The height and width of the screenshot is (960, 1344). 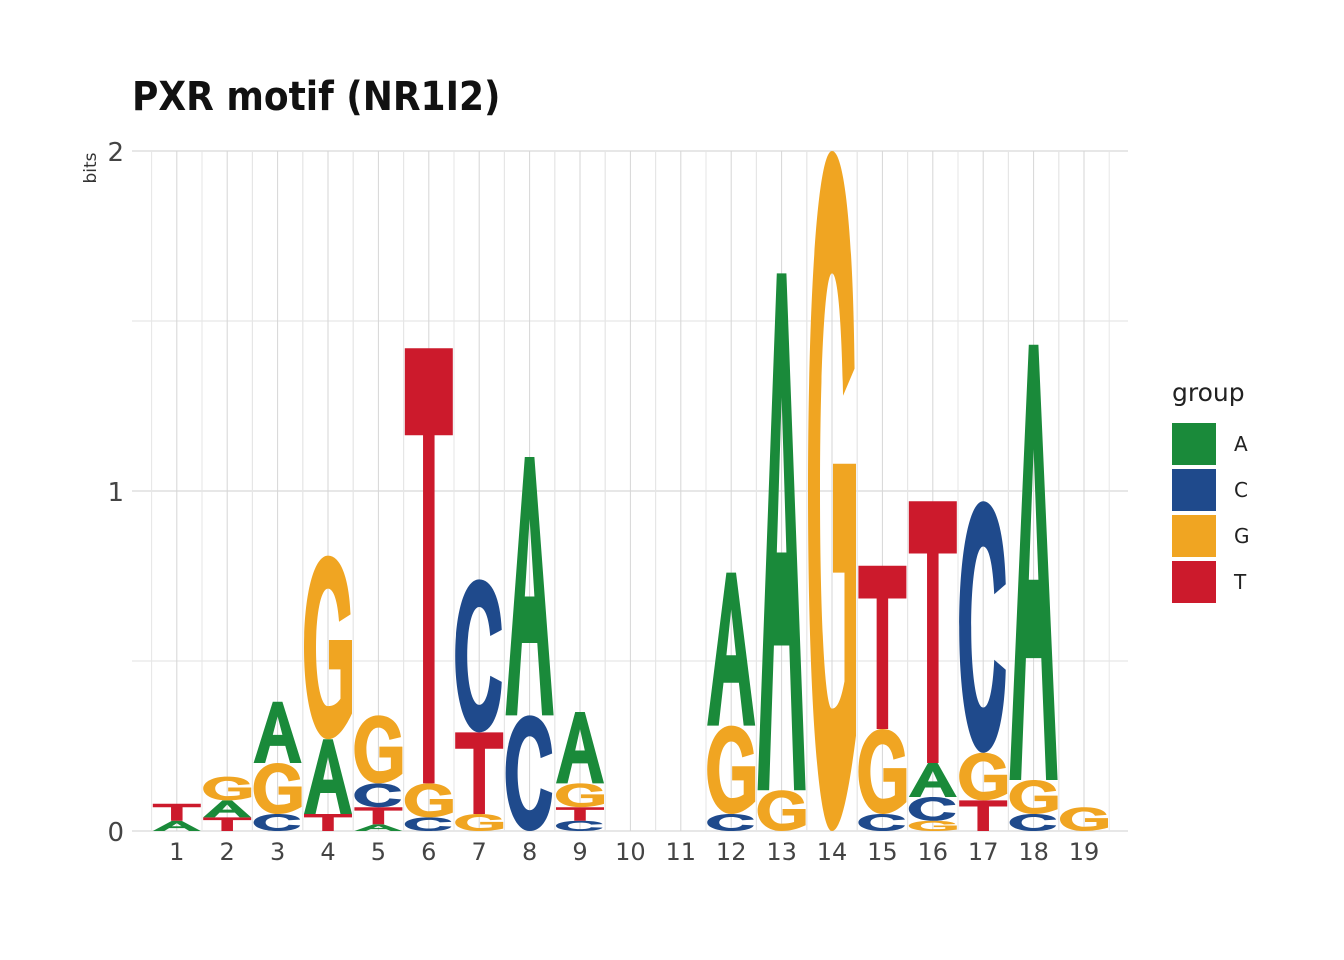 What do you see at coordinates (1084, 852) in the screenshot?
I see `x-tick-label: 19` at bounding box center [1084, 852].